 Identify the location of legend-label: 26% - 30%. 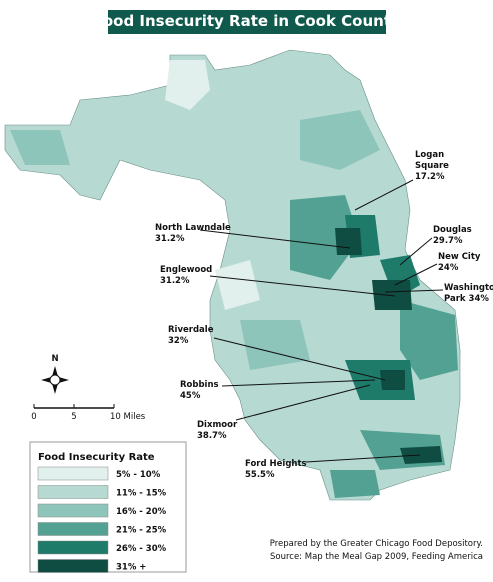
(141, 549).